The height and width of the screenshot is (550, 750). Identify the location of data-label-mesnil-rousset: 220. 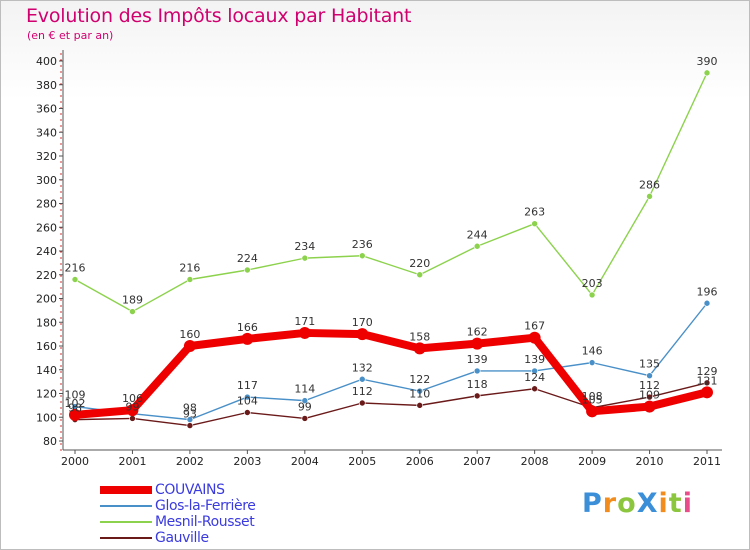
(419, 263).